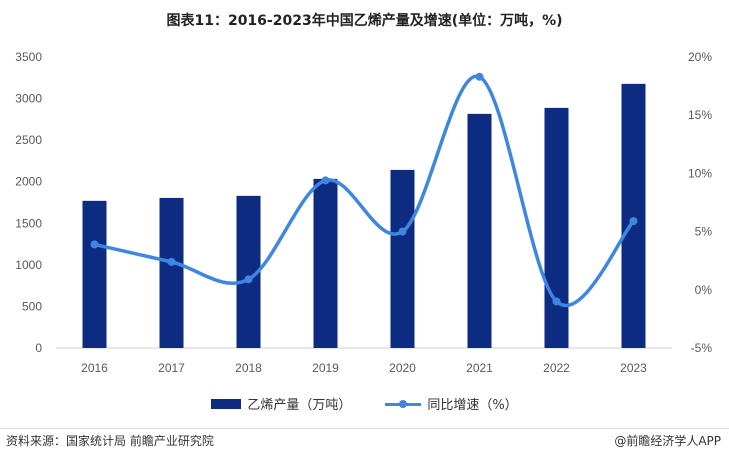  What do you see at coordinates (556, 301) in the screenshot?
I see `growth-point-2022` at bounding box center [556, 301].